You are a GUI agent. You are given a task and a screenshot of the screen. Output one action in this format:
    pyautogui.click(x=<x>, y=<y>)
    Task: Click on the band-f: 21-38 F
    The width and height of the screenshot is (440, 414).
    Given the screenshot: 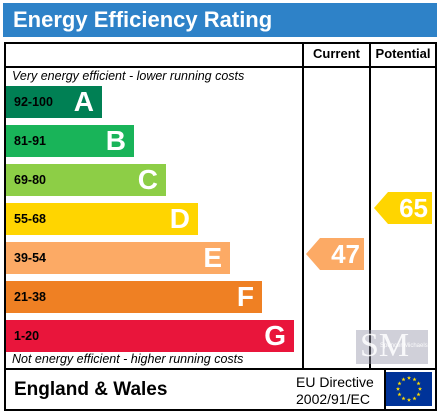 What is the action you would take?
    pyautogui.click(x=134, y=297)
    